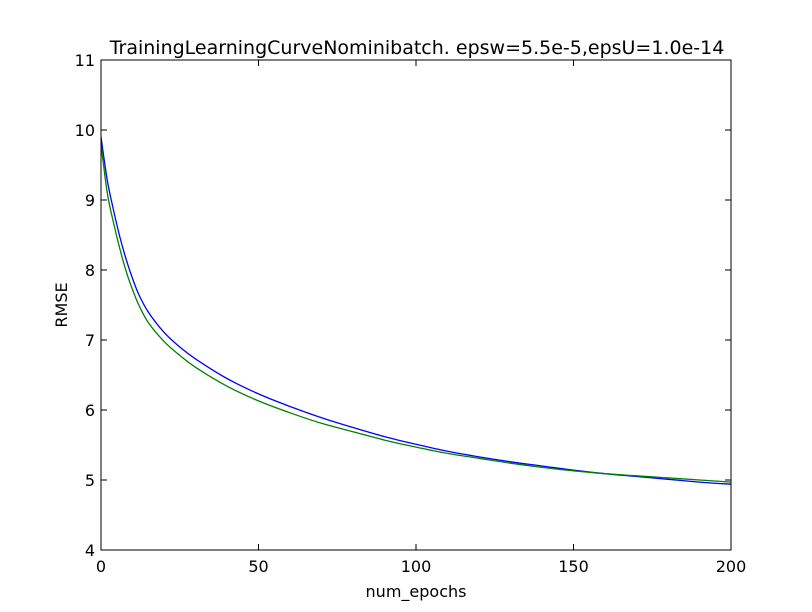  Describe the element at coordinates (573, 566) in the screenshot. I see `x-tick-label: 150` at that location.